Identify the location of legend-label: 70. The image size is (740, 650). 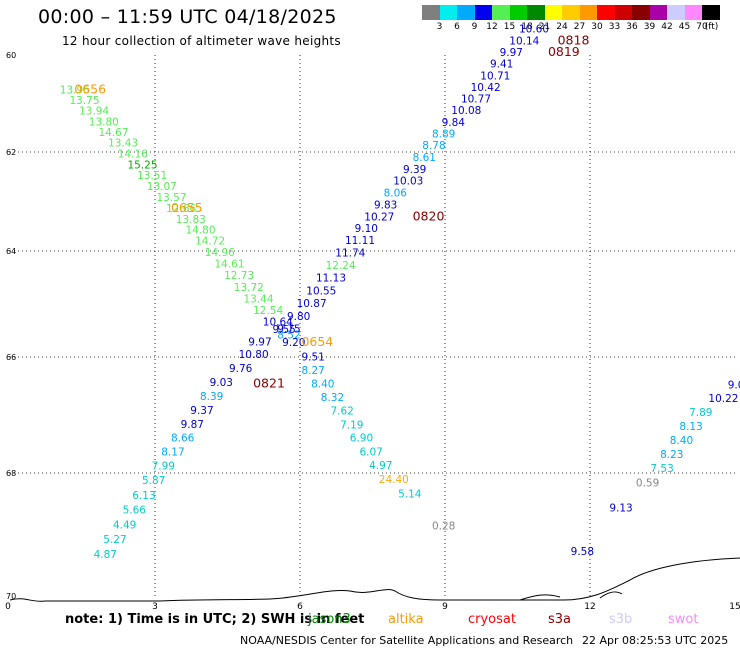
(702, 27).